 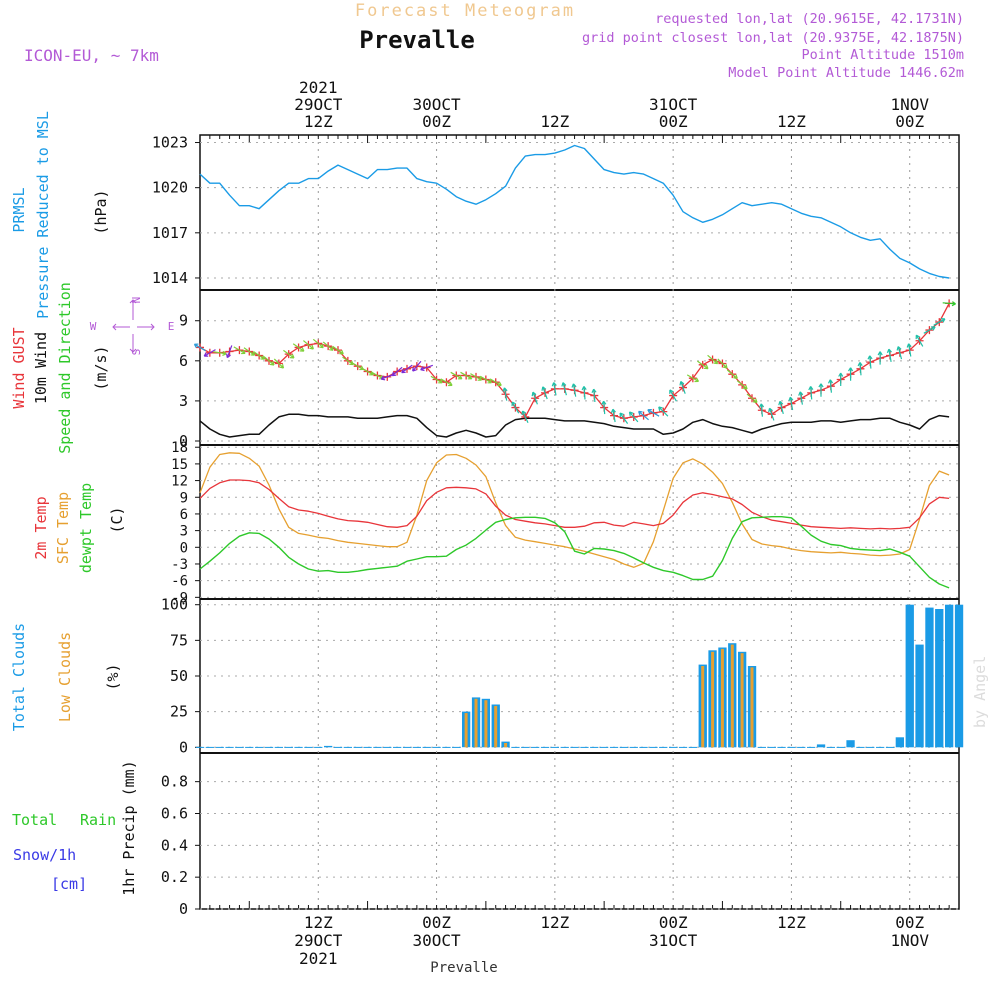 I want to click on forecast-title: Forecast Meteogram, so click(x=465, y=11).